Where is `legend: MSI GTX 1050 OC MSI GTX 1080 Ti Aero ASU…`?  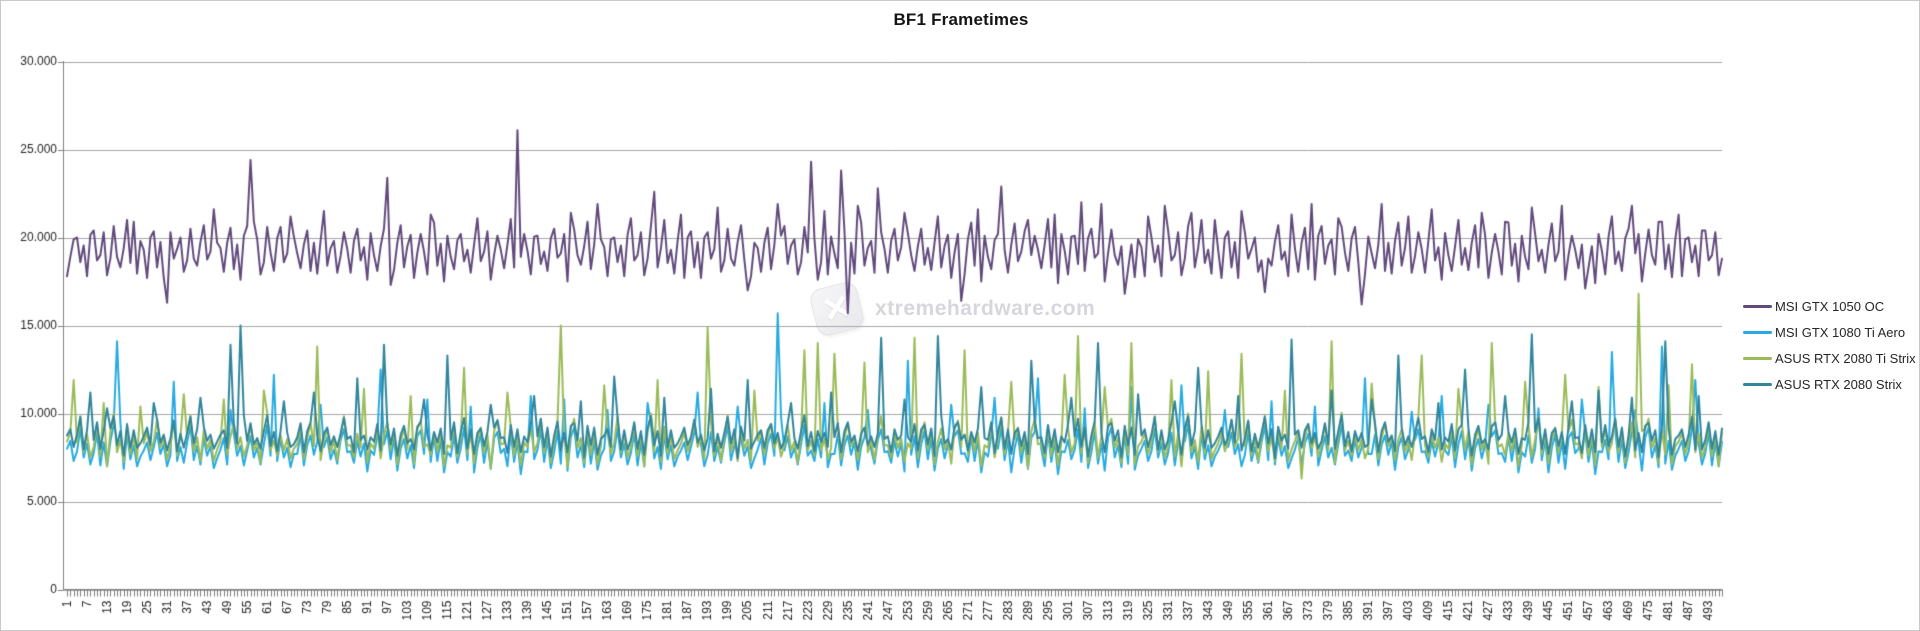 legend: MSI GTX 1050 OC MSI GTX 1080 Ti Aero ASU… is located at coordinates (1829, 345).